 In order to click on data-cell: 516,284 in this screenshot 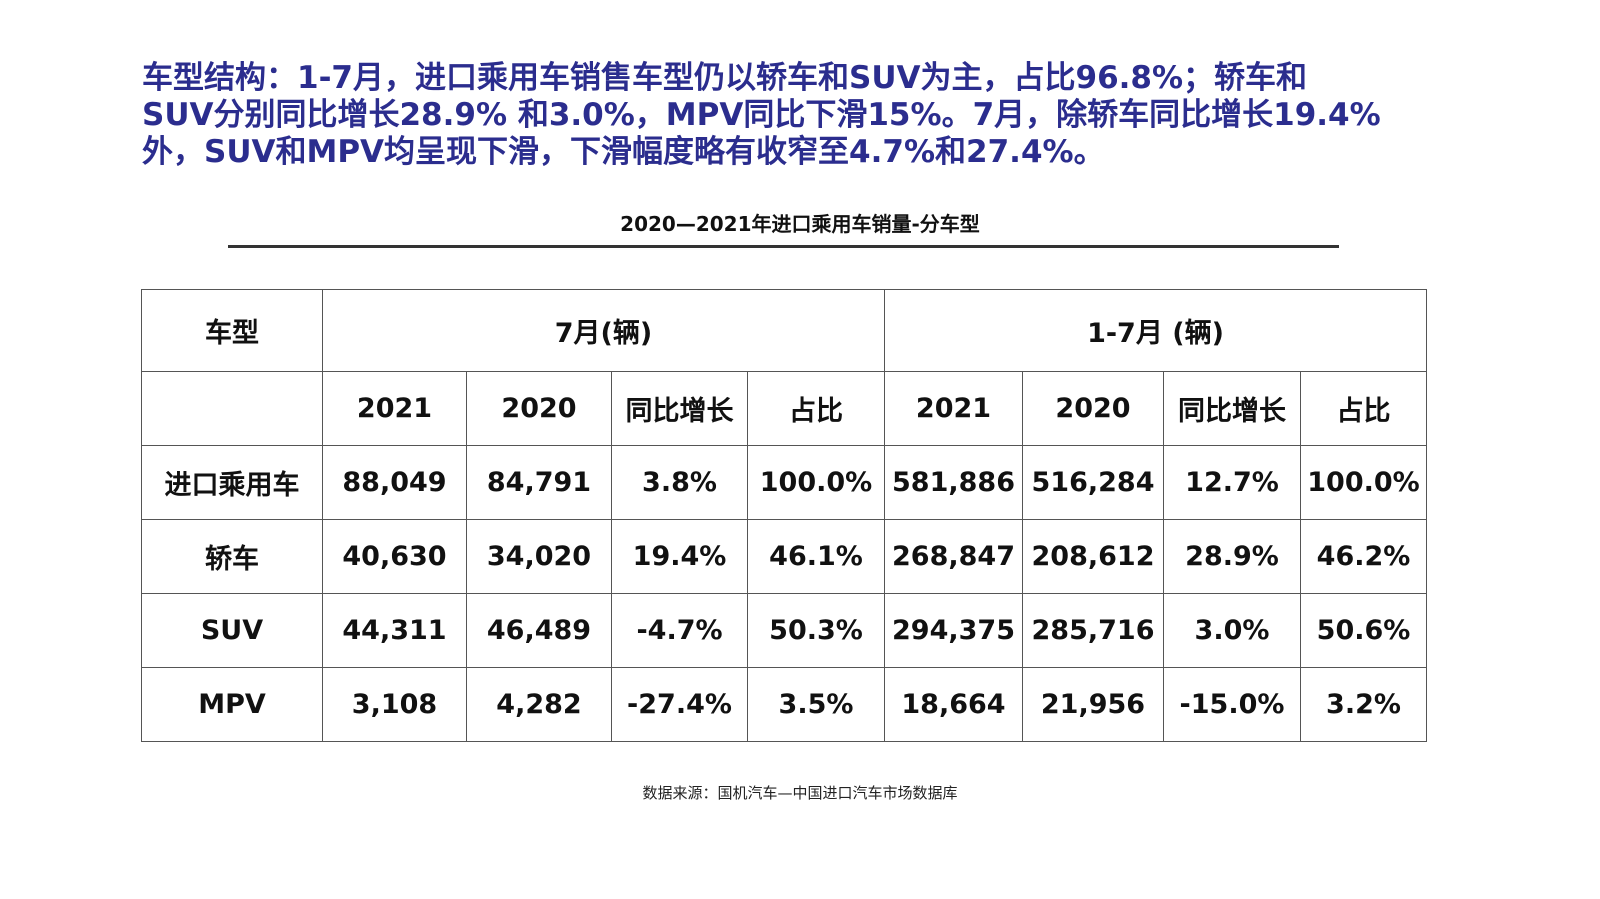, I will do `click(1093, 482)`.